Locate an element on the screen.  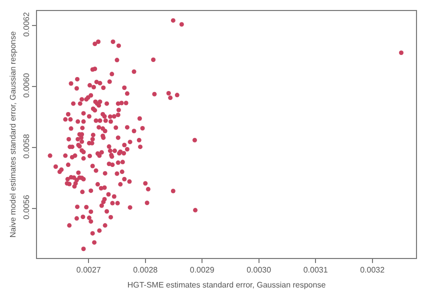
x-tick-label: 0.0029 is located at coordinates (202, 270).